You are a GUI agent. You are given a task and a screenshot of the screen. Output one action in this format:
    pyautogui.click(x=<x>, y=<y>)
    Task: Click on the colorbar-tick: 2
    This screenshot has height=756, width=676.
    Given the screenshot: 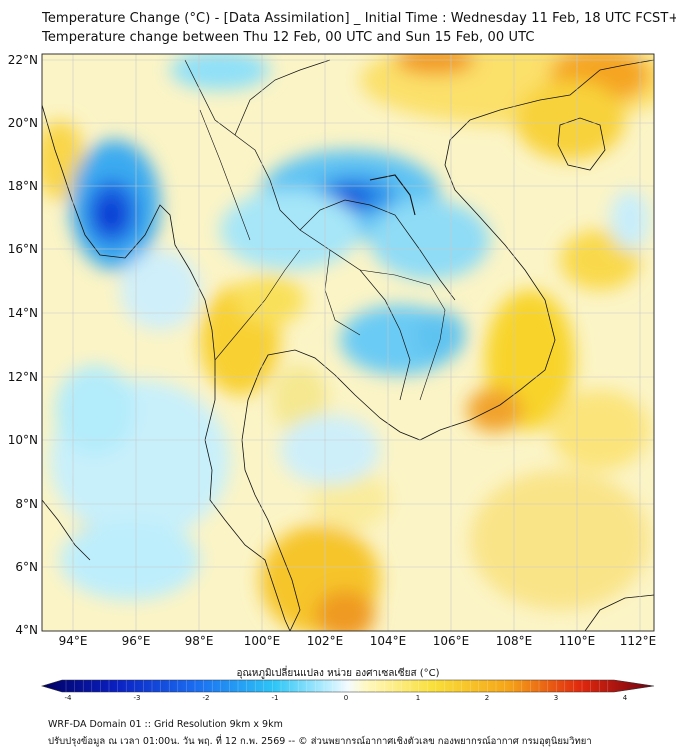 What is the action you would take?
    pyautogui.click(x=487, y=697)
    